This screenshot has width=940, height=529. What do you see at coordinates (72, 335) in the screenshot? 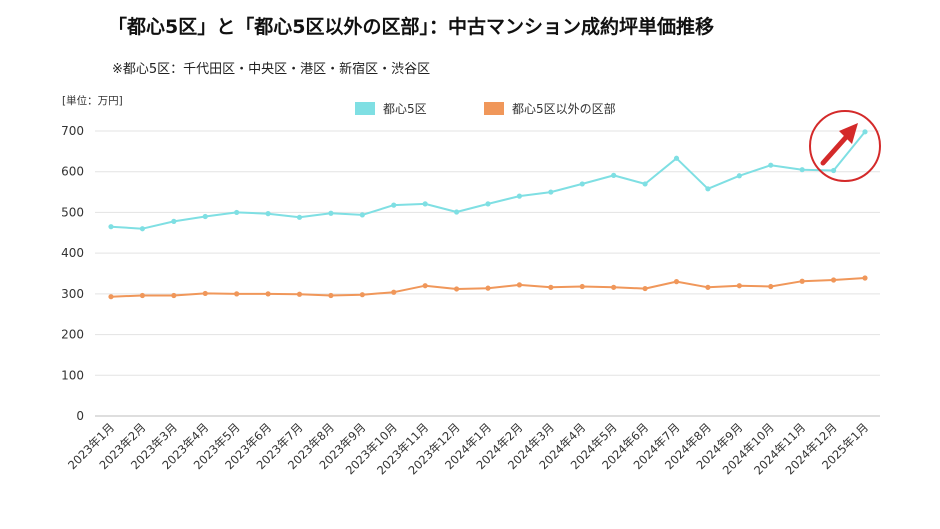
I see `y-tick-label: 200` at bounding box center [72, 335].